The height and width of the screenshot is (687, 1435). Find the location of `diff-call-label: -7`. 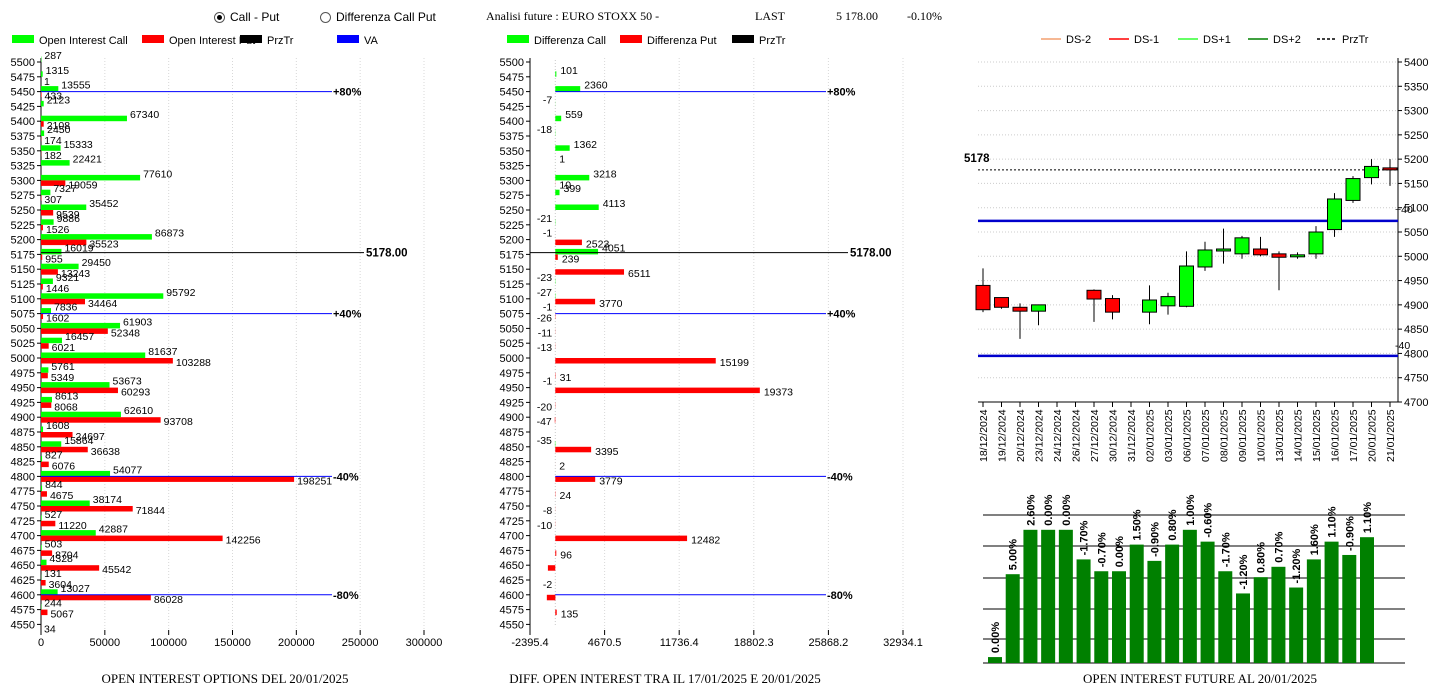

diff-call-label: -7 is located at coordinates (547, 100).